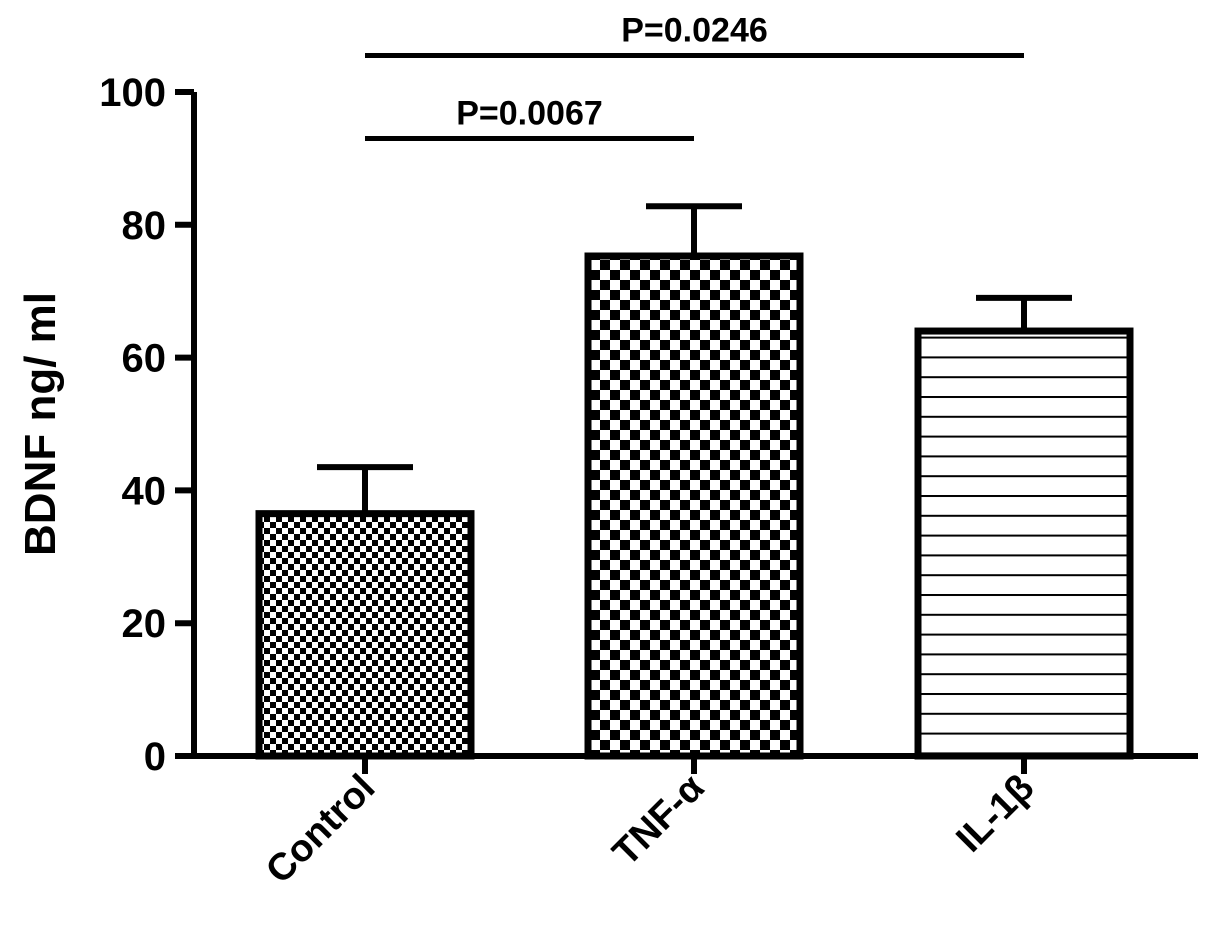 This screenshot has width=1205, height=947. I want to click on y-tick-label: 80, so click(144, 226).